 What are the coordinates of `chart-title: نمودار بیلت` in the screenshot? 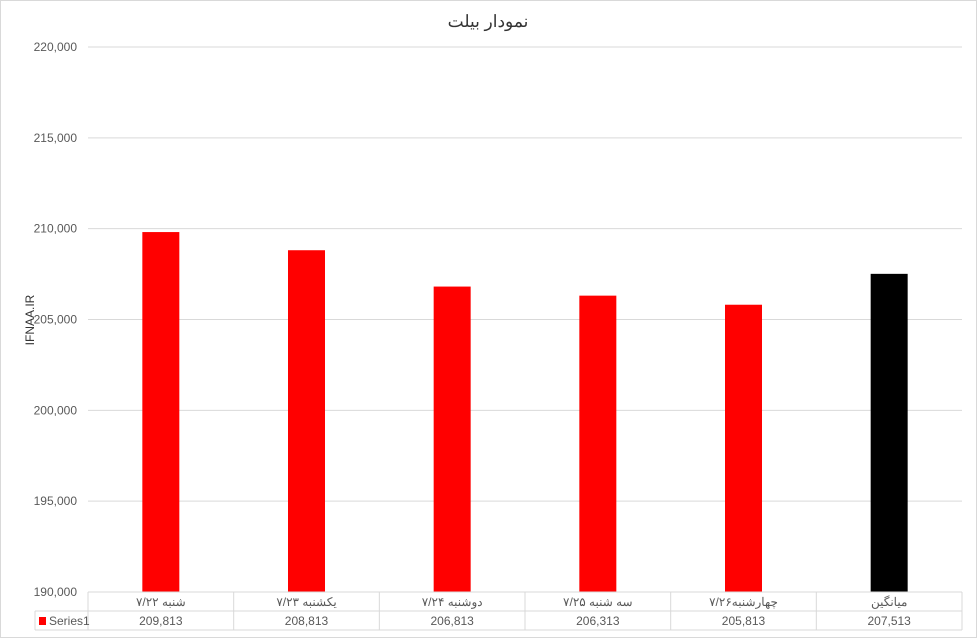 It's located at (488, 22).